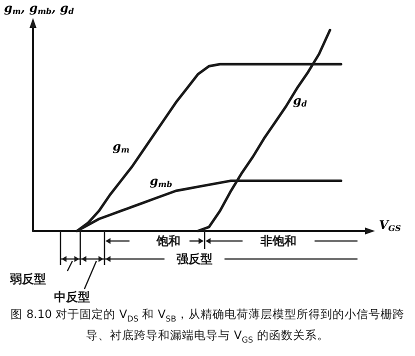 This screenshot has width=415, height=356. What do you see at coordinates (278, 241) in the screenshot?
I see `text: 非饱和` at bounding box center [278, 241].